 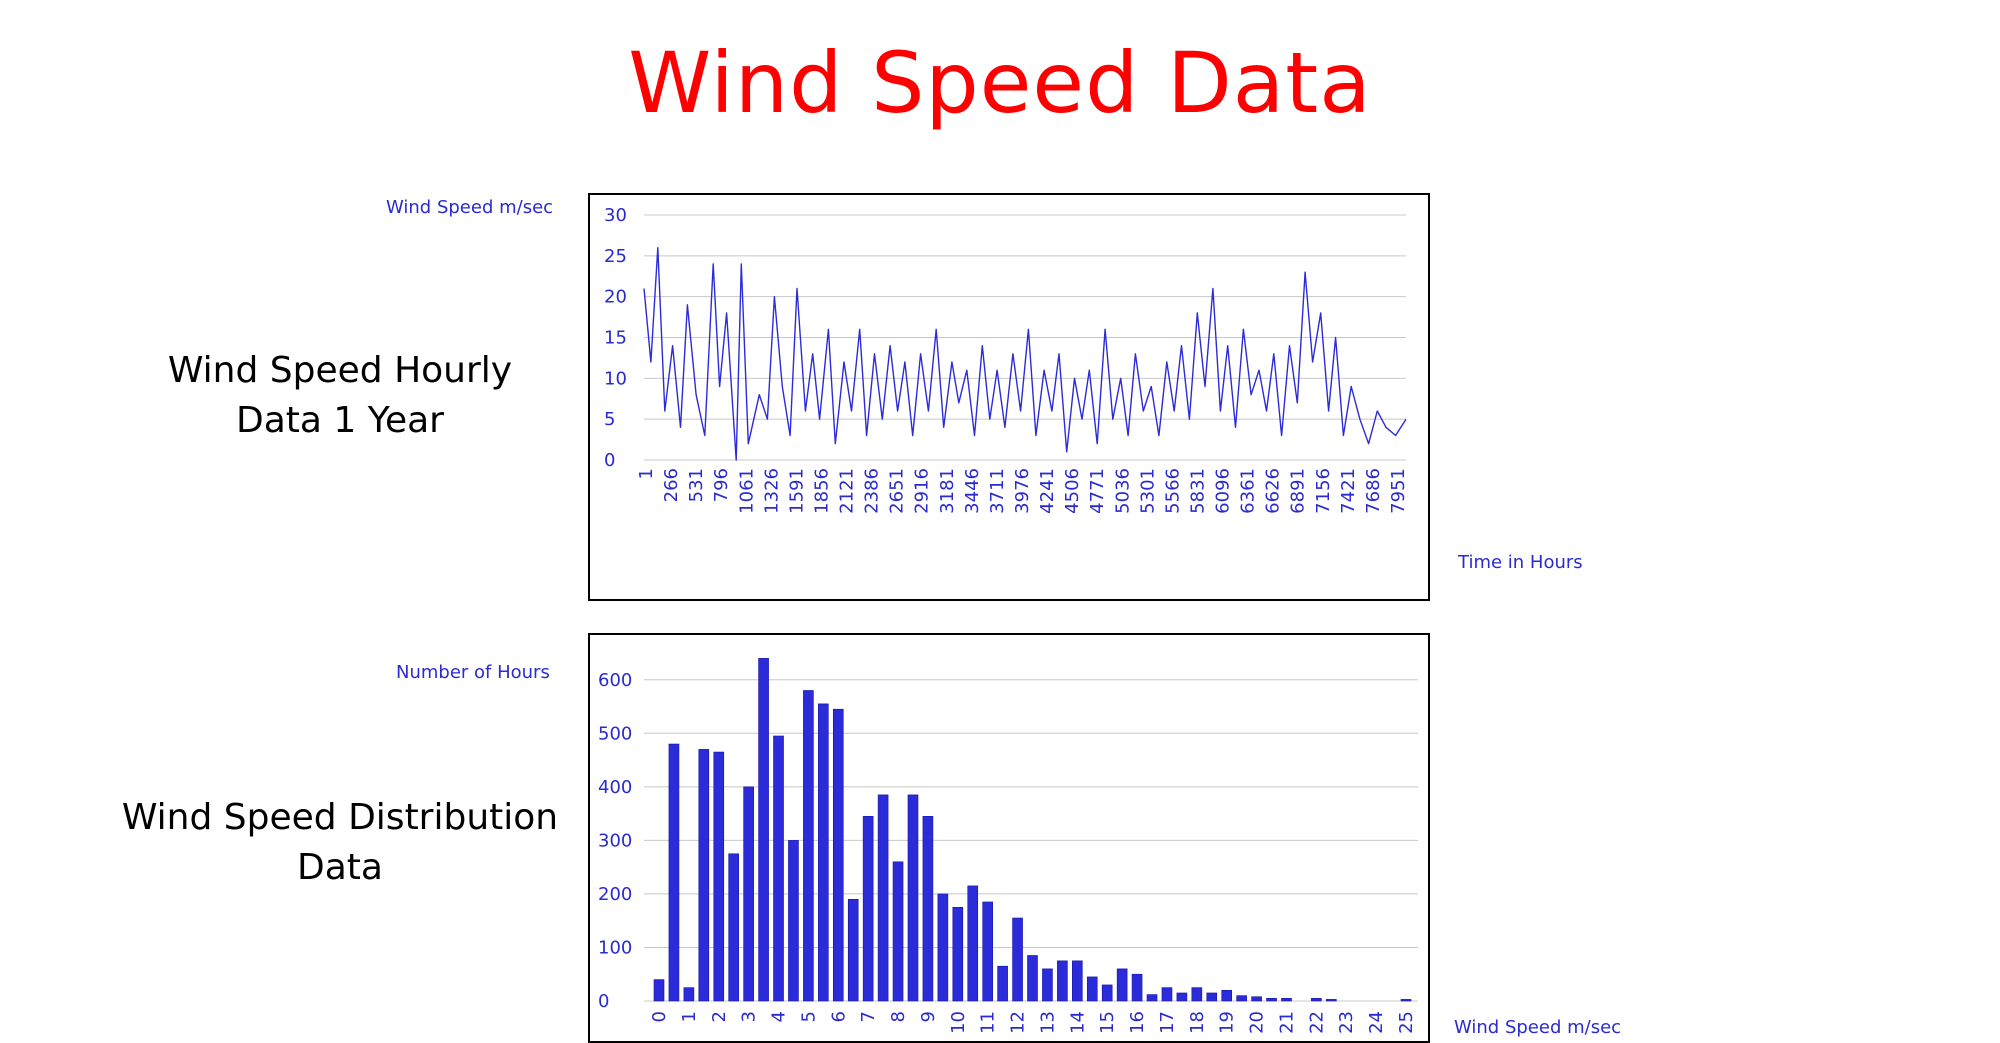 I want to click on x-tick-label: 531, so click(x=696, y=485).